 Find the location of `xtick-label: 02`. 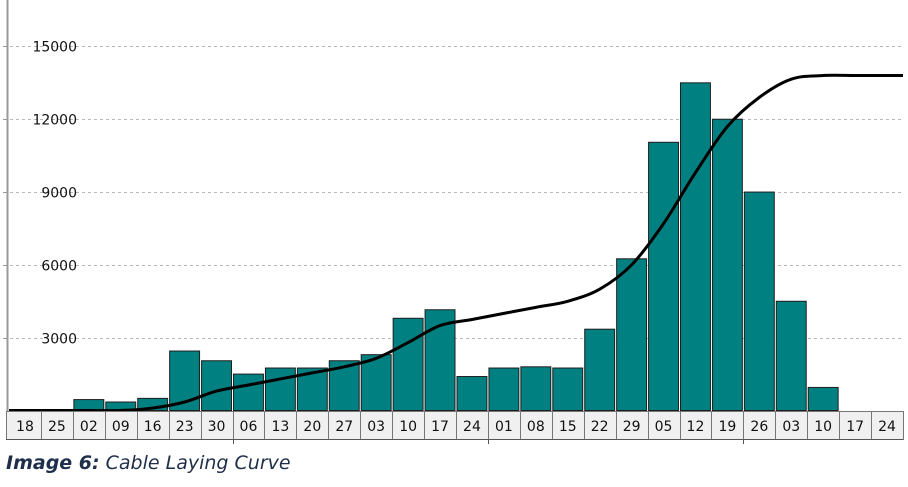

xtick-label: 02 is located at coordinates (89, 427).